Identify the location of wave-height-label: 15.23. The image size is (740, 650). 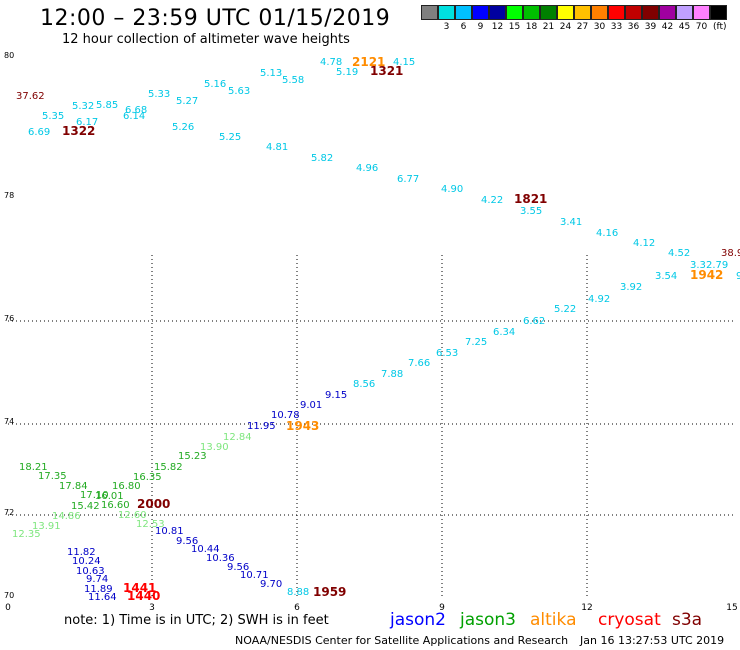
(192, 456).